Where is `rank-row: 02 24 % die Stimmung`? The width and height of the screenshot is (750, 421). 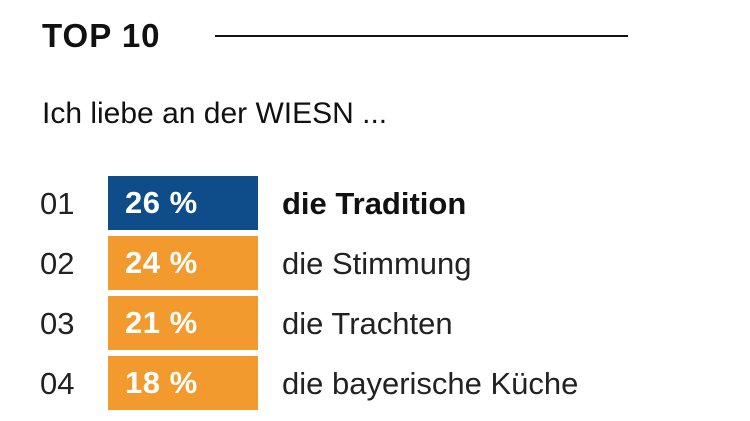
rank-row: 02 24 % die Stimmung is located at coordinates (375, 264).